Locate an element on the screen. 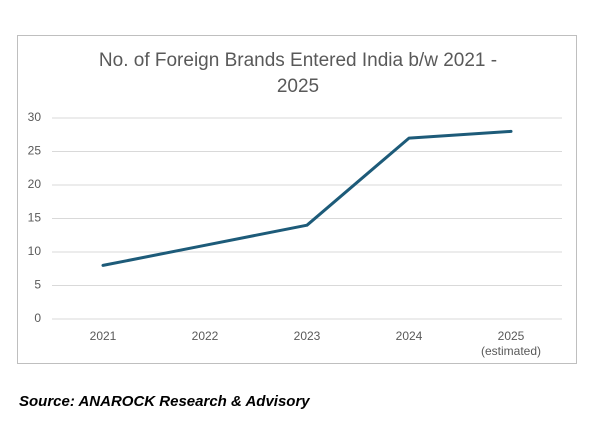 The width and height of the screenshot is (593, 443). y-tick-label: 15 is located at coordinates (35, 218).